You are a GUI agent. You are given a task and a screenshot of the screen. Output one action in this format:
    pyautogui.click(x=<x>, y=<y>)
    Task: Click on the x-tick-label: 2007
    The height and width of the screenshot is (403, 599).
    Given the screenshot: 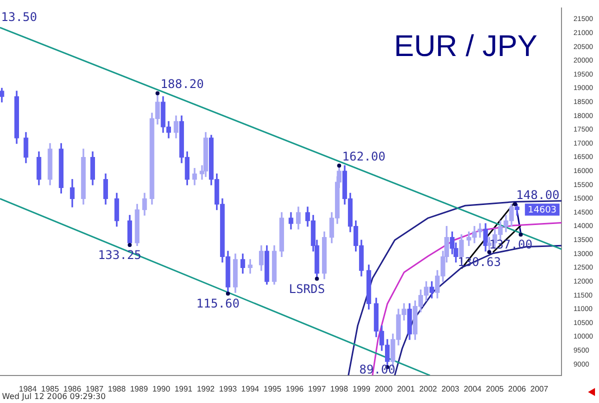 What is the action you would take?
    pyautogui.click(x=539, y=389)
    